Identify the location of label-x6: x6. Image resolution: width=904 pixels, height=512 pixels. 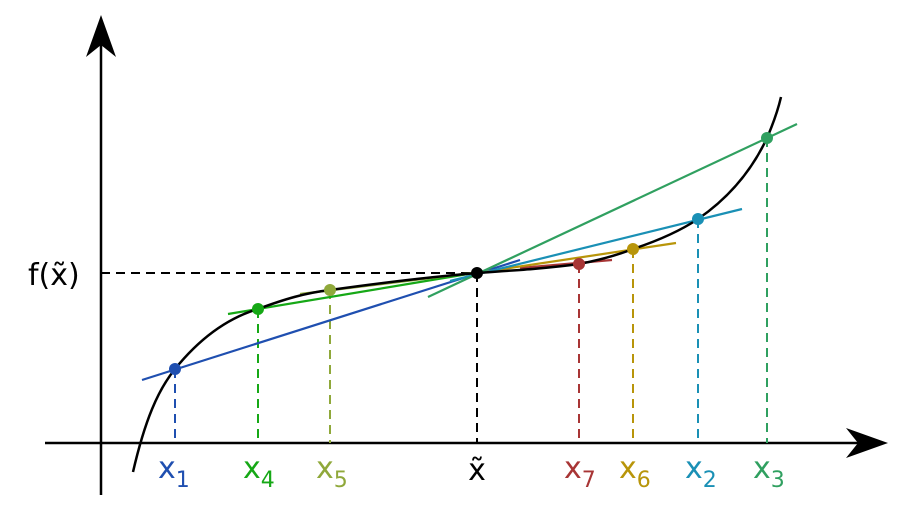
(635, 472).